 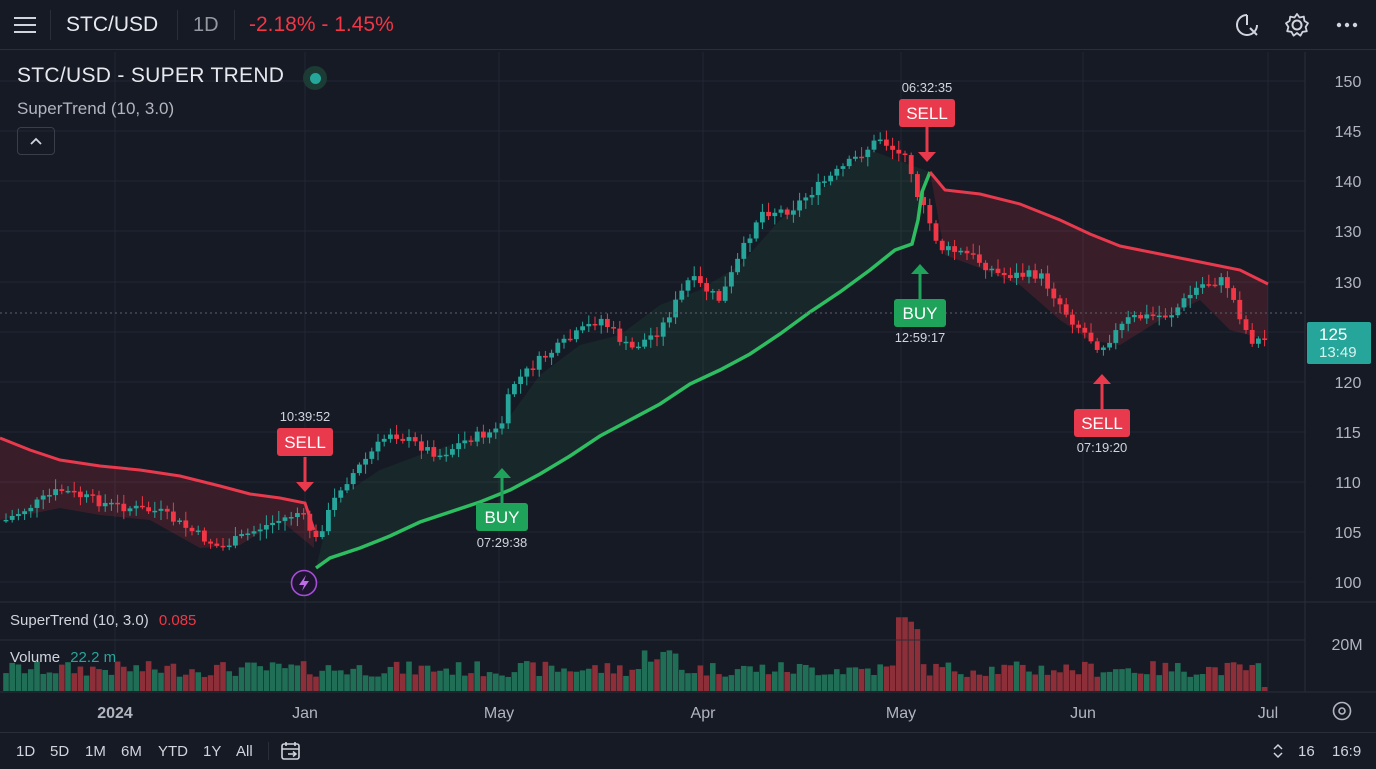 I want to click on sell-signal: SELL 10:39:52, so click(x=305, y=450).